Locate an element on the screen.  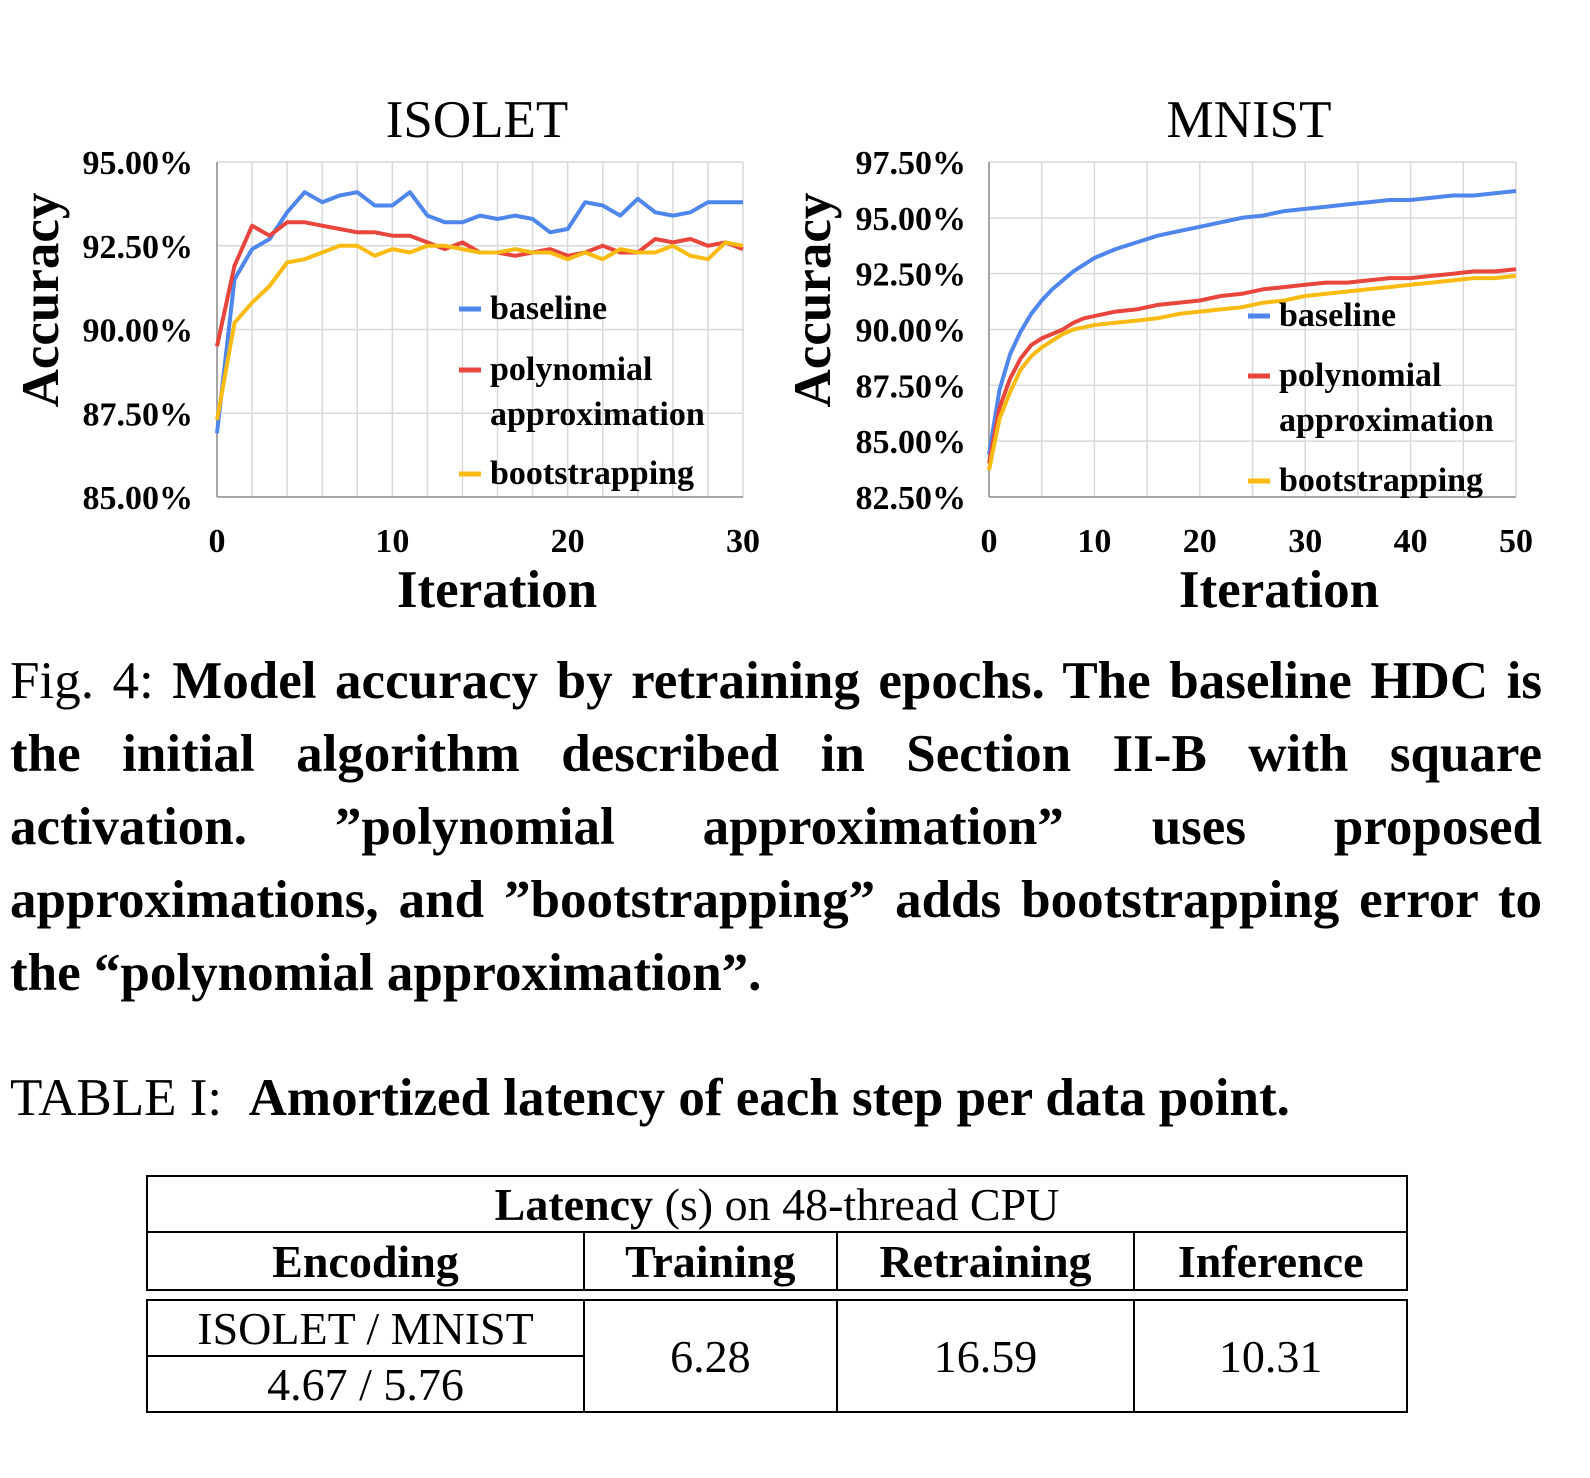
latency-header-rest: (s) on 48-thread CPU is located at coordinates (856, 1204).